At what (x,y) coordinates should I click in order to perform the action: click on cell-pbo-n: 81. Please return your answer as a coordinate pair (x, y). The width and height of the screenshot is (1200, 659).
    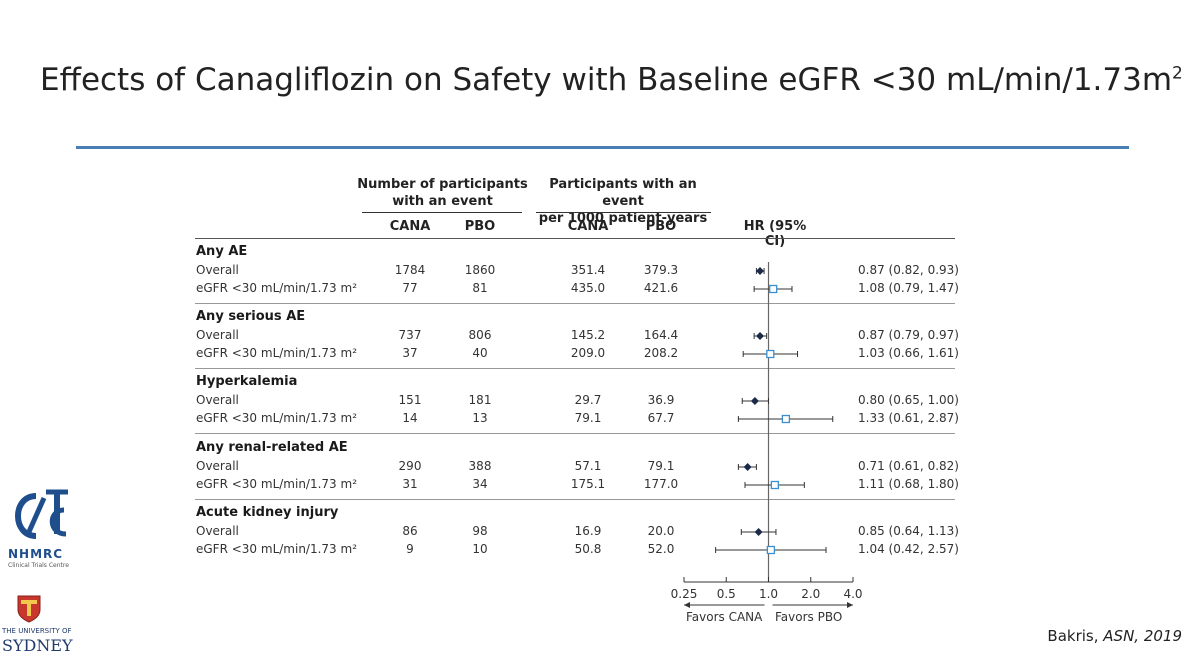
    Looking at the image, I should click on (480, 288).